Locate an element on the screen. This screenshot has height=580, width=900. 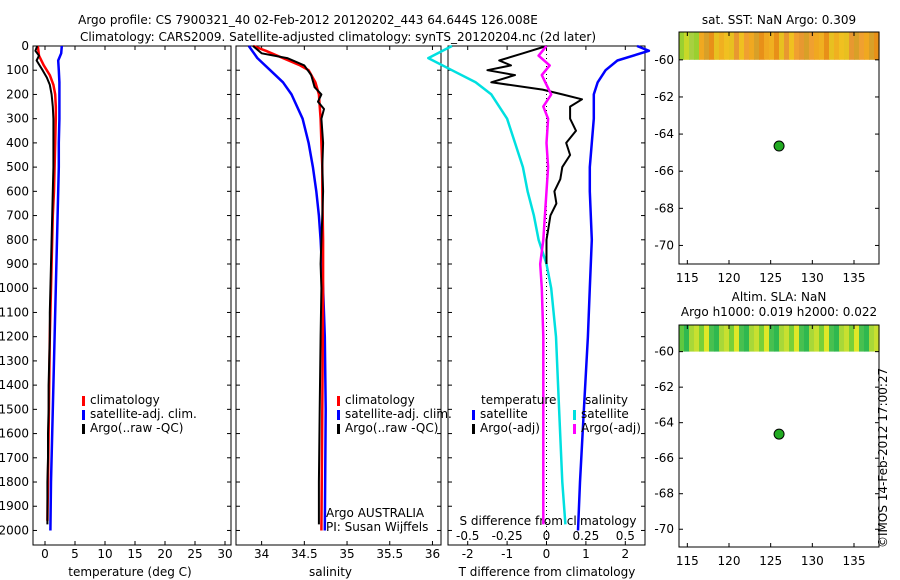
legend-label: satellite-adj. clim. is located at coordinates (143, 414).